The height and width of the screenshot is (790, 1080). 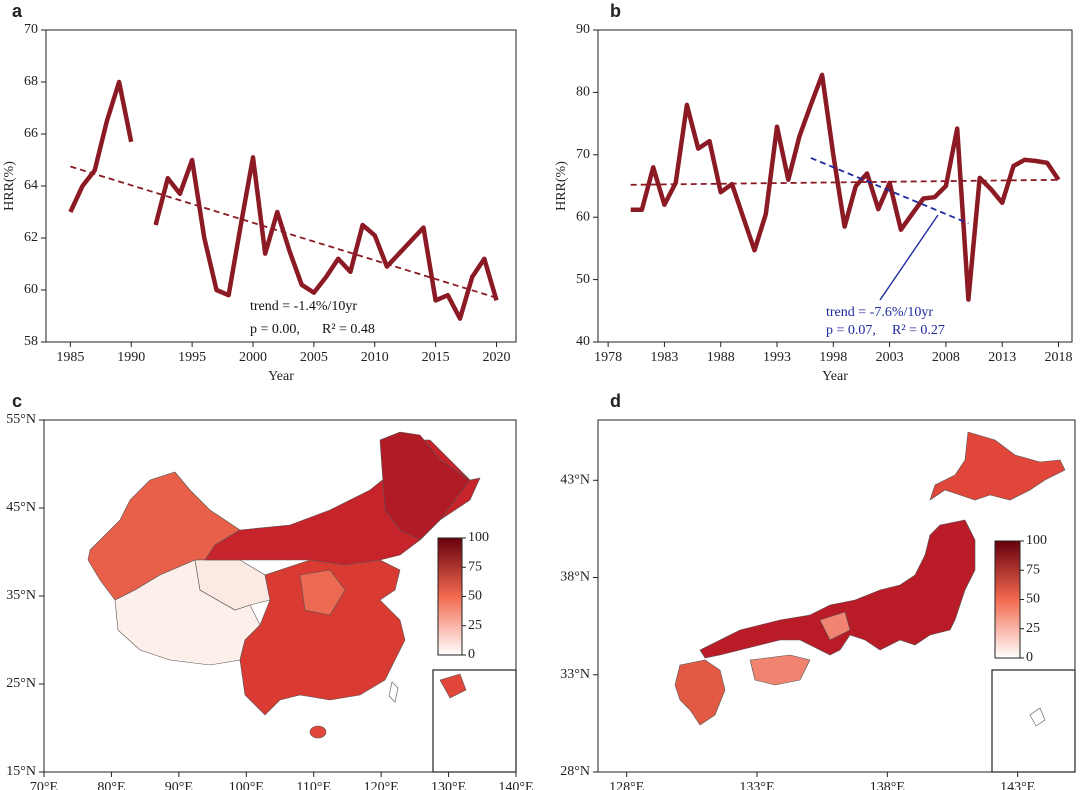 What do you see at coordinates (348, 329) in the screenshot?
I see `annotation: R² = 0.48` at bounding box center [348, 329].